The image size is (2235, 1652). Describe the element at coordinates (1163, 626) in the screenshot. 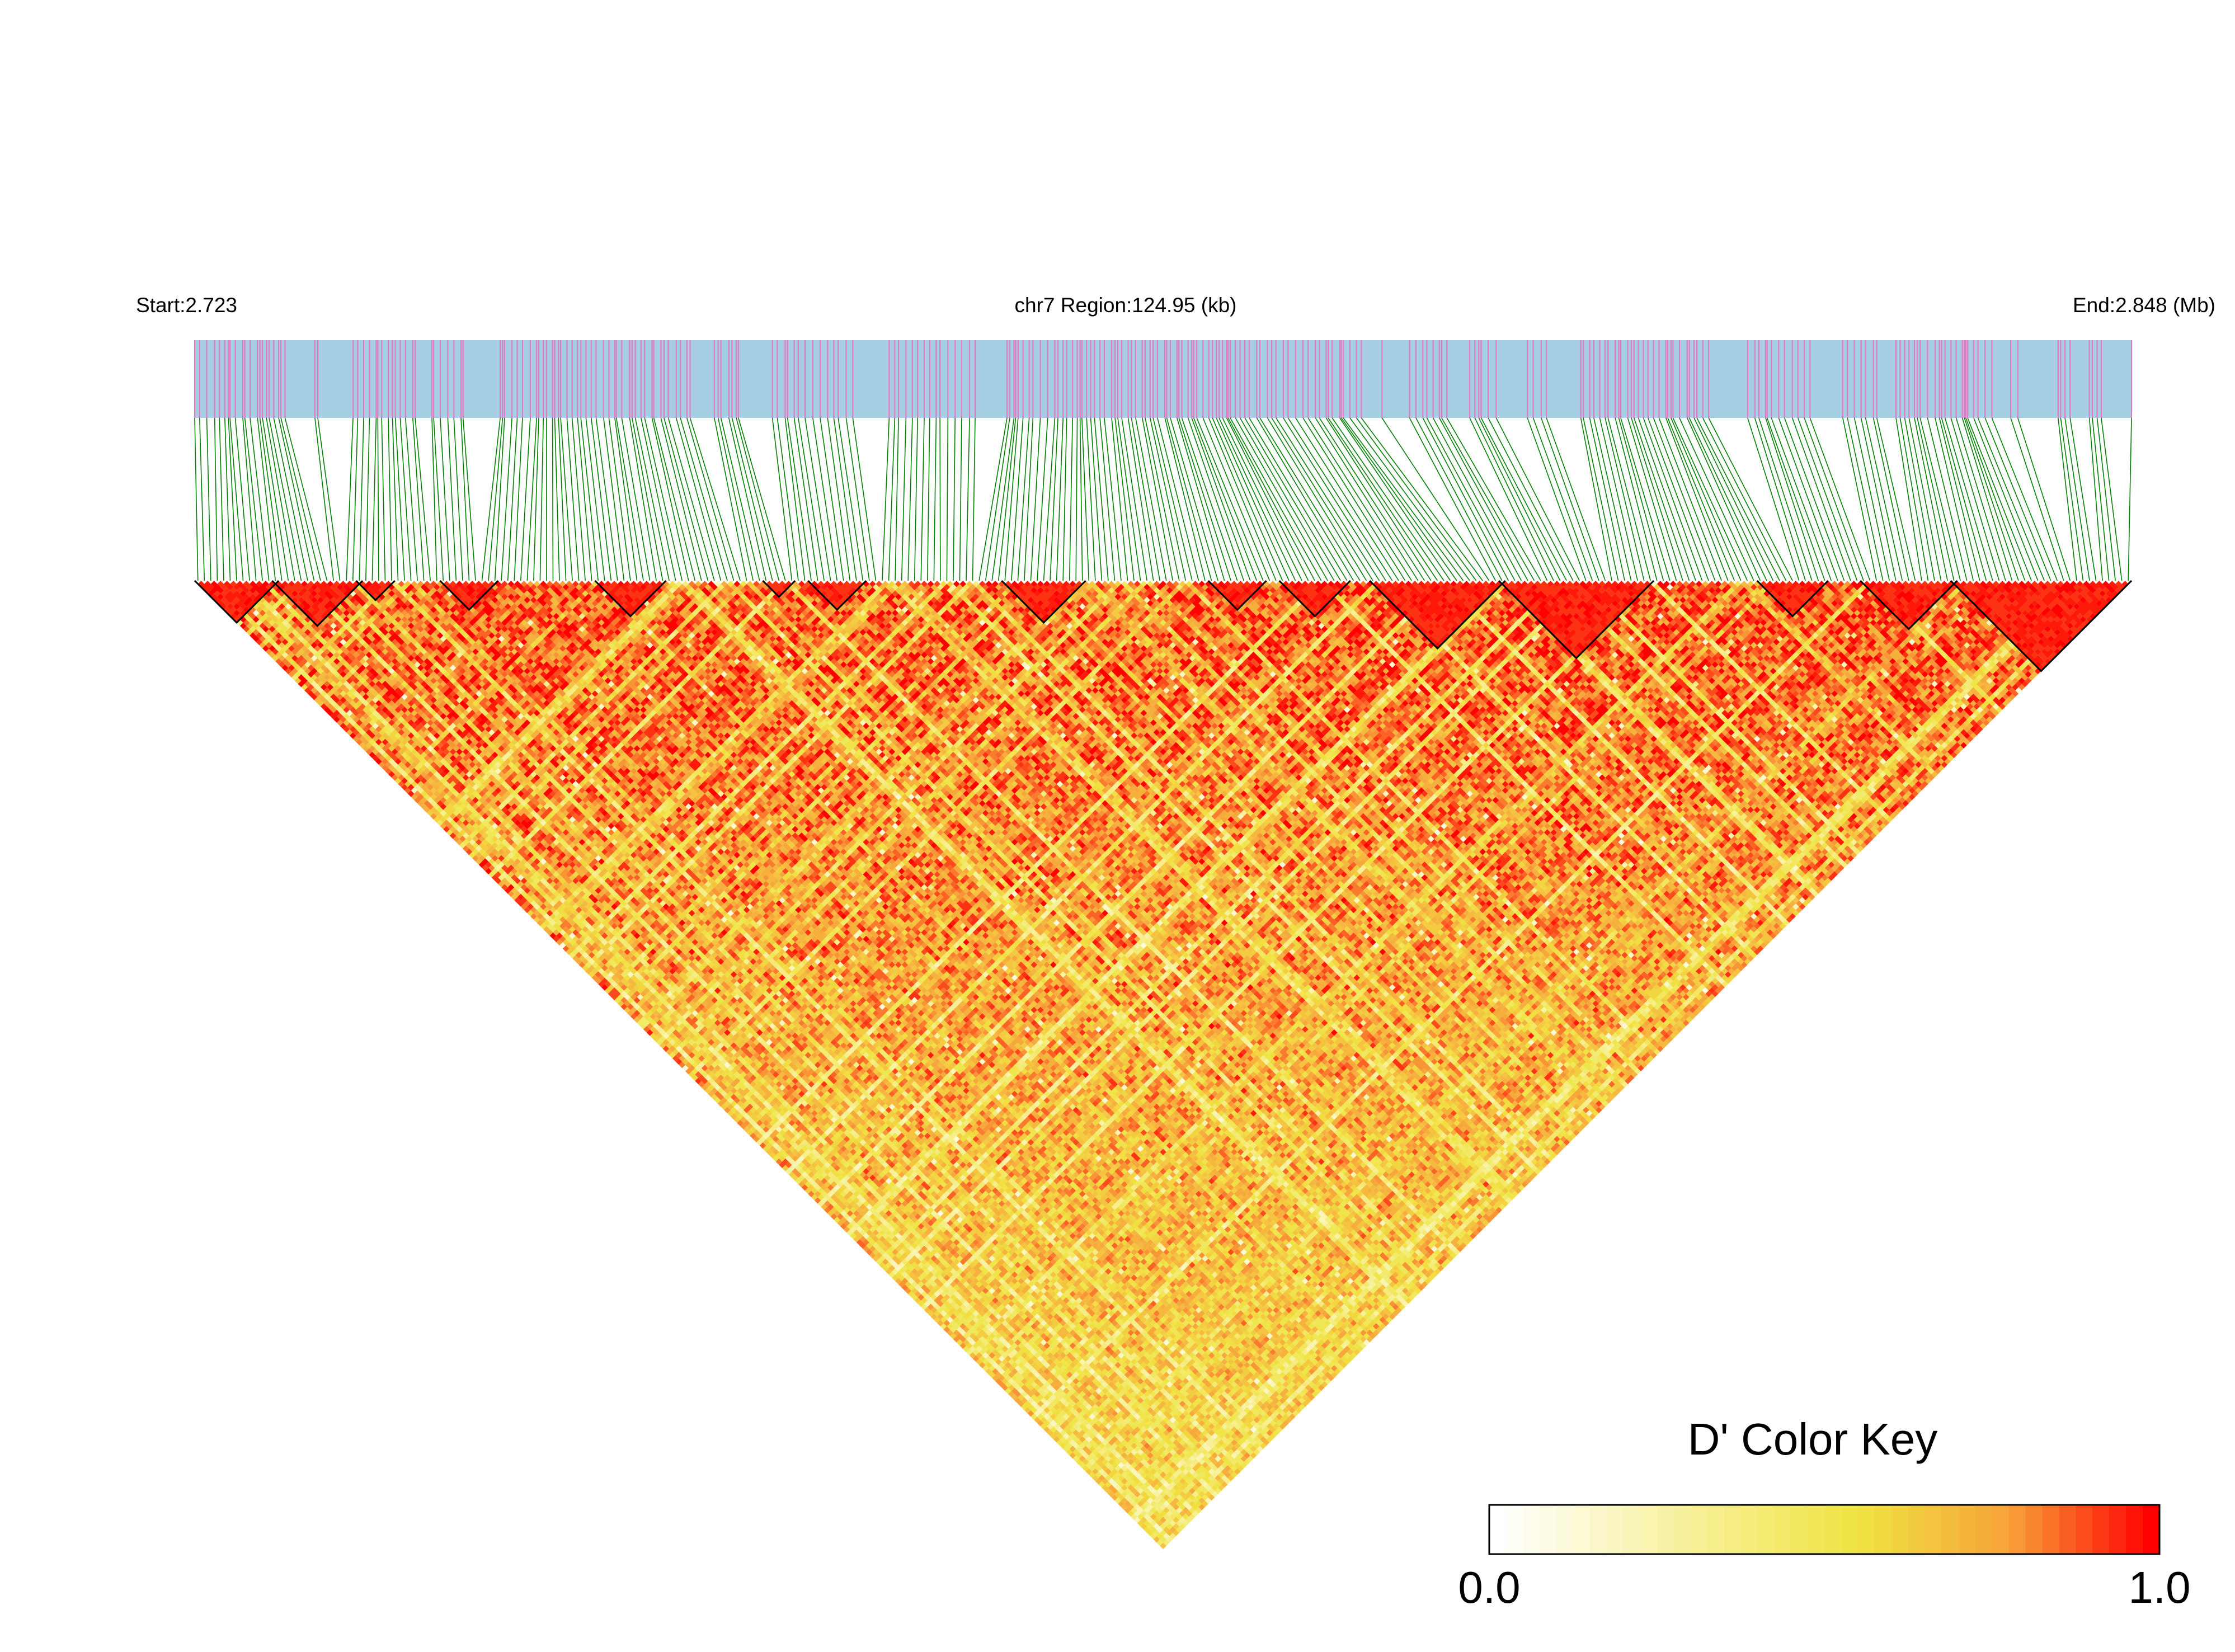

I see `ld-block-outlines` at that location.